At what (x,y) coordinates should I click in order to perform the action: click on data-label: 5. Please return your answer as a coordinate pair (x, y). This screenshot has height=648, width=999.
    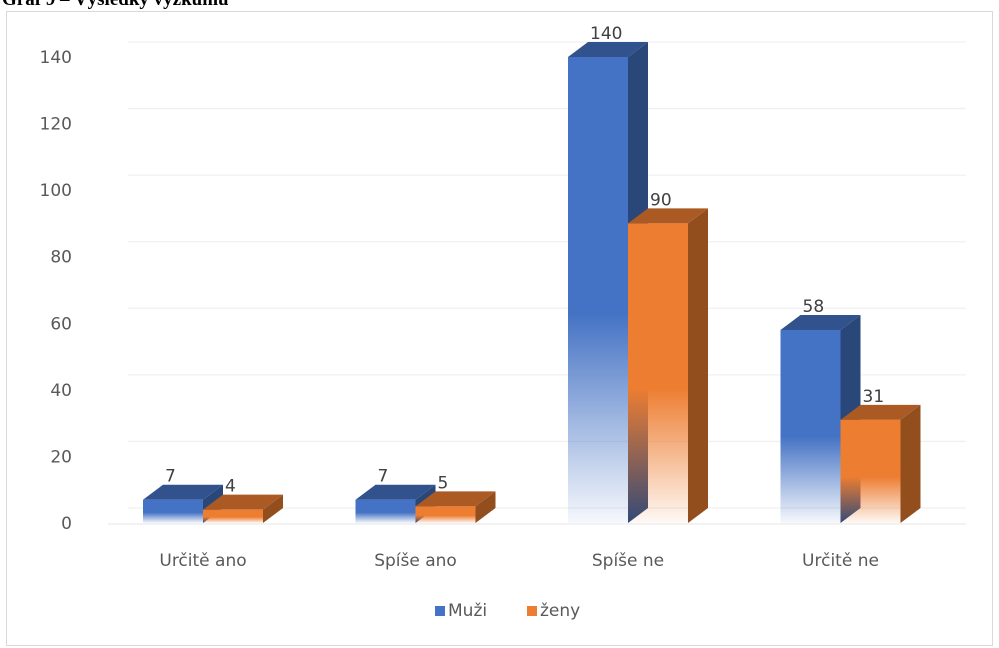
    Looking at the image, I should click on (443, 483).